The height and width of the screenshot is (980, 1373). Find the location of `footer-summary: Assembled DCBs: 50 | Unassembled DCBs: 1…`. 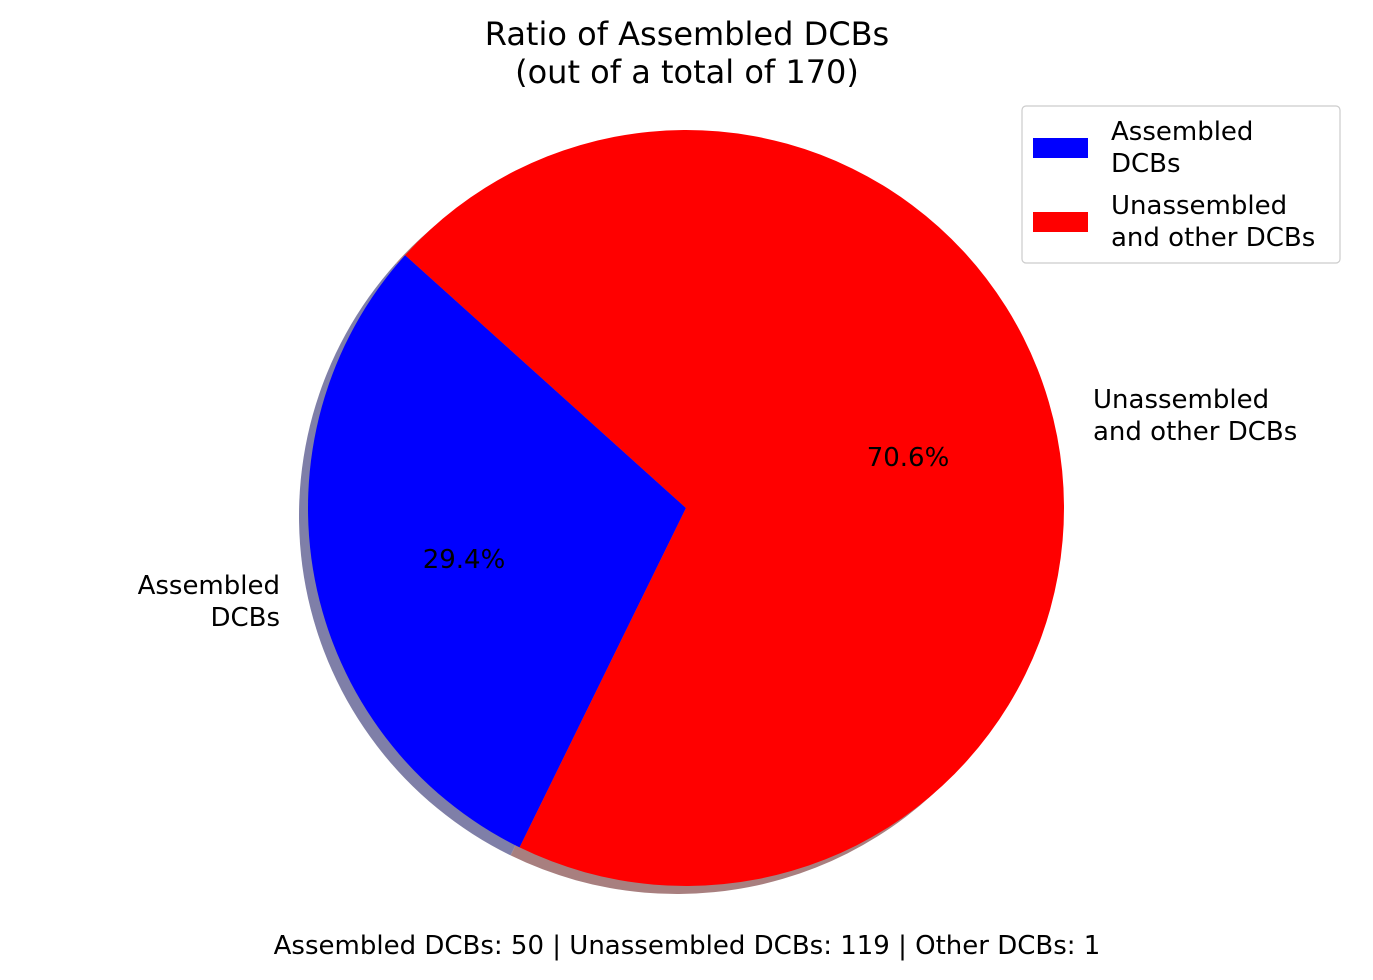

footer-summary: Assembled DCBs: 50 | Unassembled DCBs: 1… is located at coordinates (687, 946).